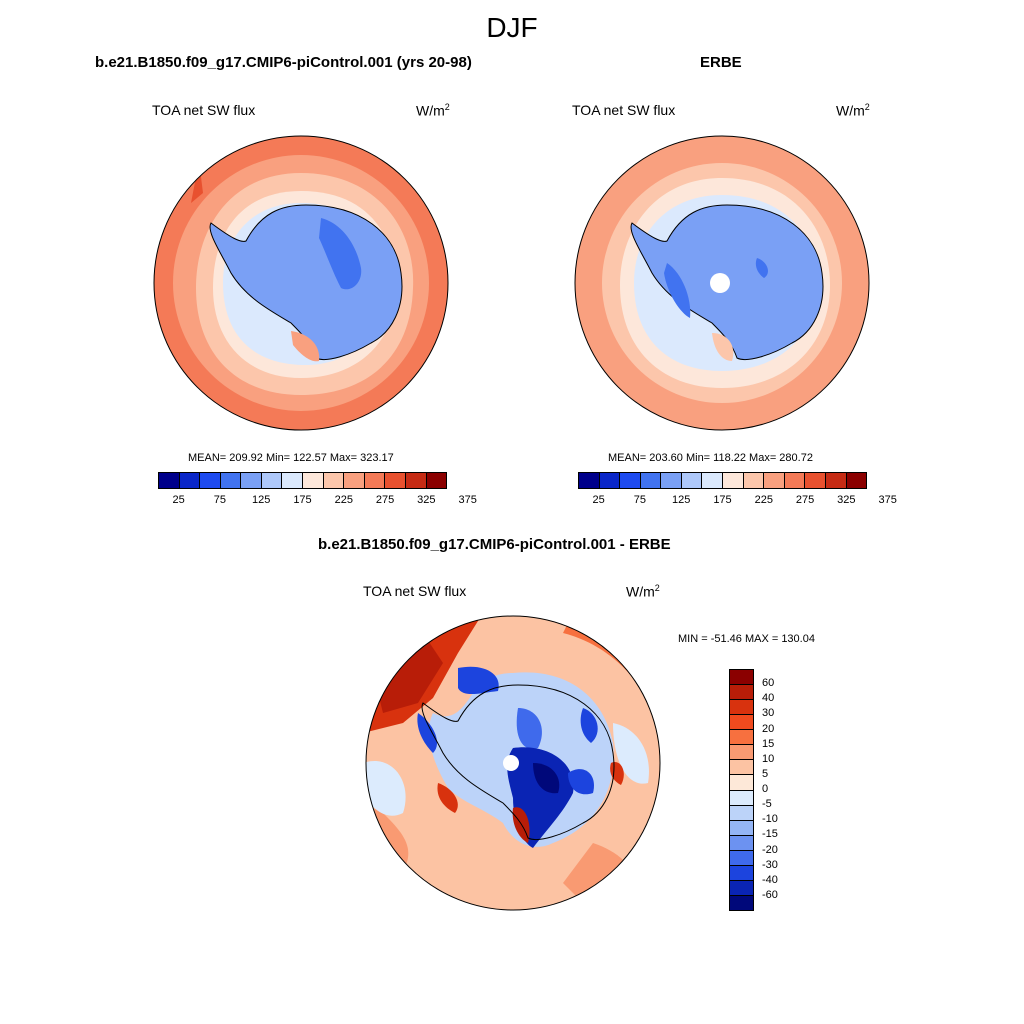  Describe the element at coordinates (770, 894) in the screenshot. I see `colorbar-tick-label: -60` at that location.